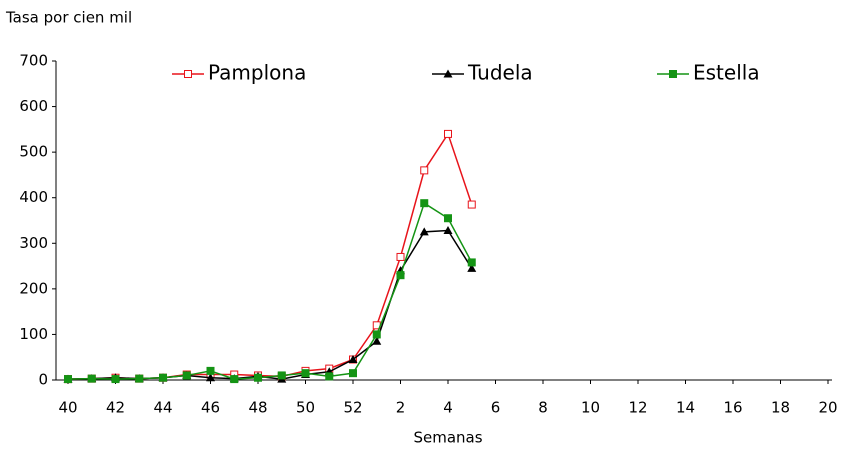 The image size is (842, 454). What do you see at coordinates (726, 73) in the screenshot?
I see `legend-label: Estella` at bounding box center [726, 73].